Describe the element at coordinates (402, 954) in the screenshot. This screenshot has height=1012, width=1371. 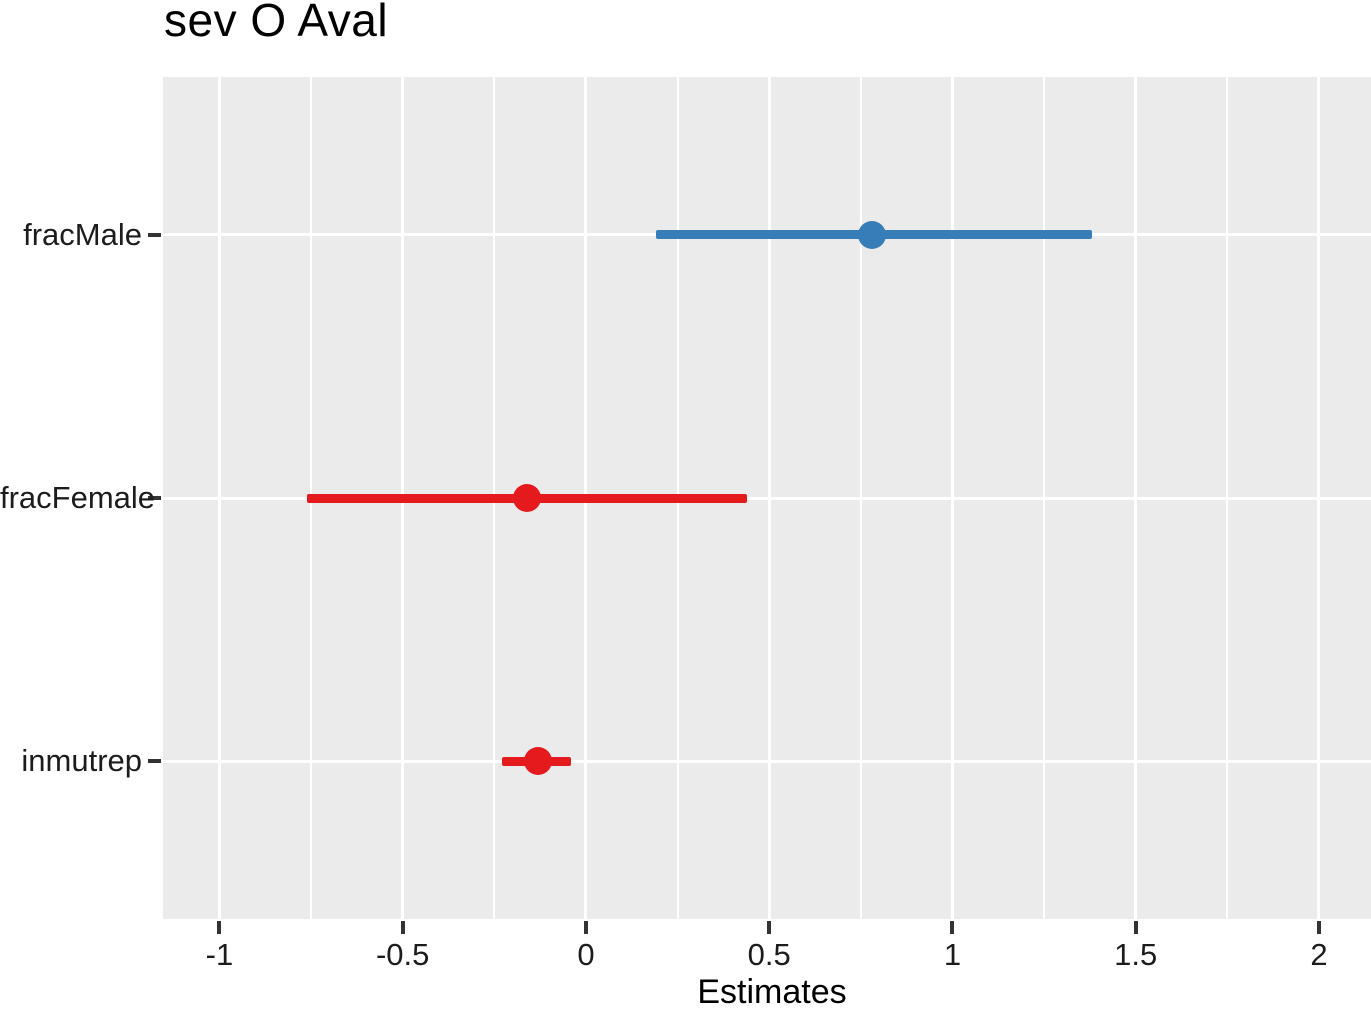
I see `x-axis-tick-label: -0.5` at that location.